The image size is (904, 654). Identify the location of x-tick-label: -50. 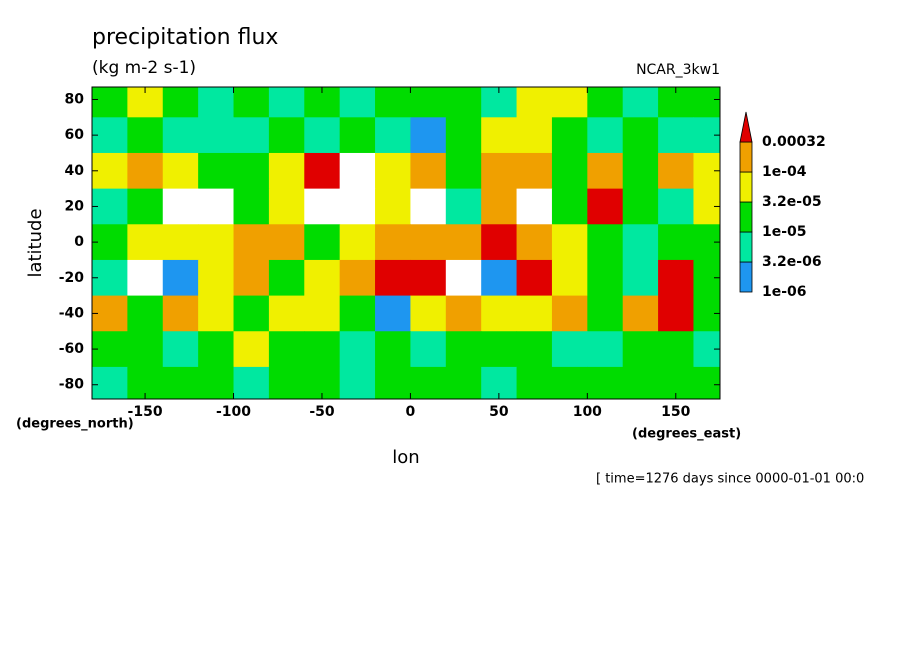
(322, 412).